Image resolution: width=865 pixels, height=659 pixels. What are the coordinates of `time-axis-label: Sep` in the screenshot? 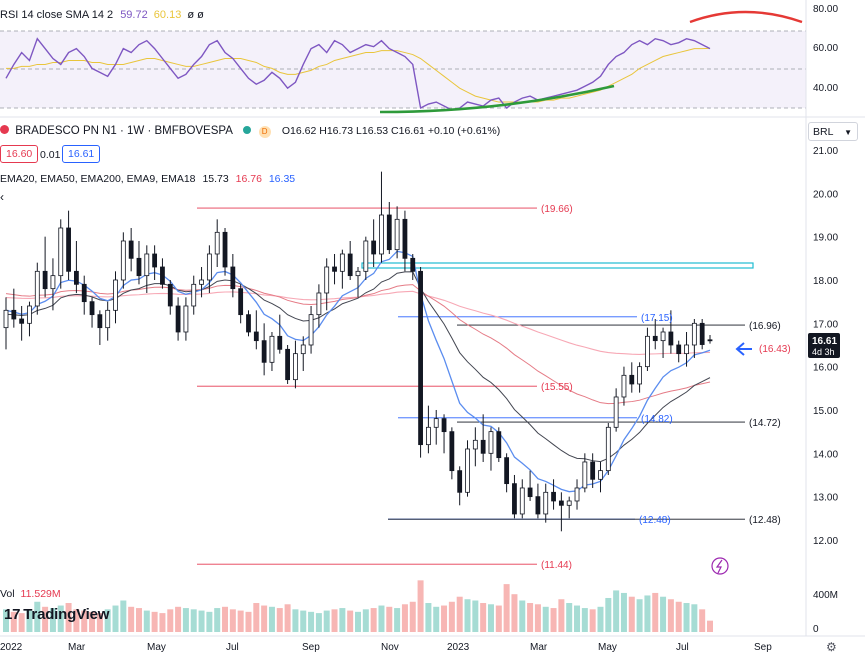 It's located at (311, 647).